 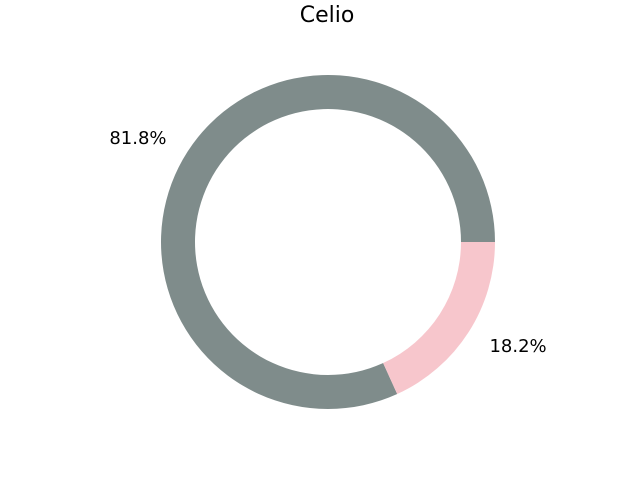 What do you see at coordinates (137, 138) in the screenshot?
I see `slice-label-1: 81.8%` at bounding box center [137, 138].